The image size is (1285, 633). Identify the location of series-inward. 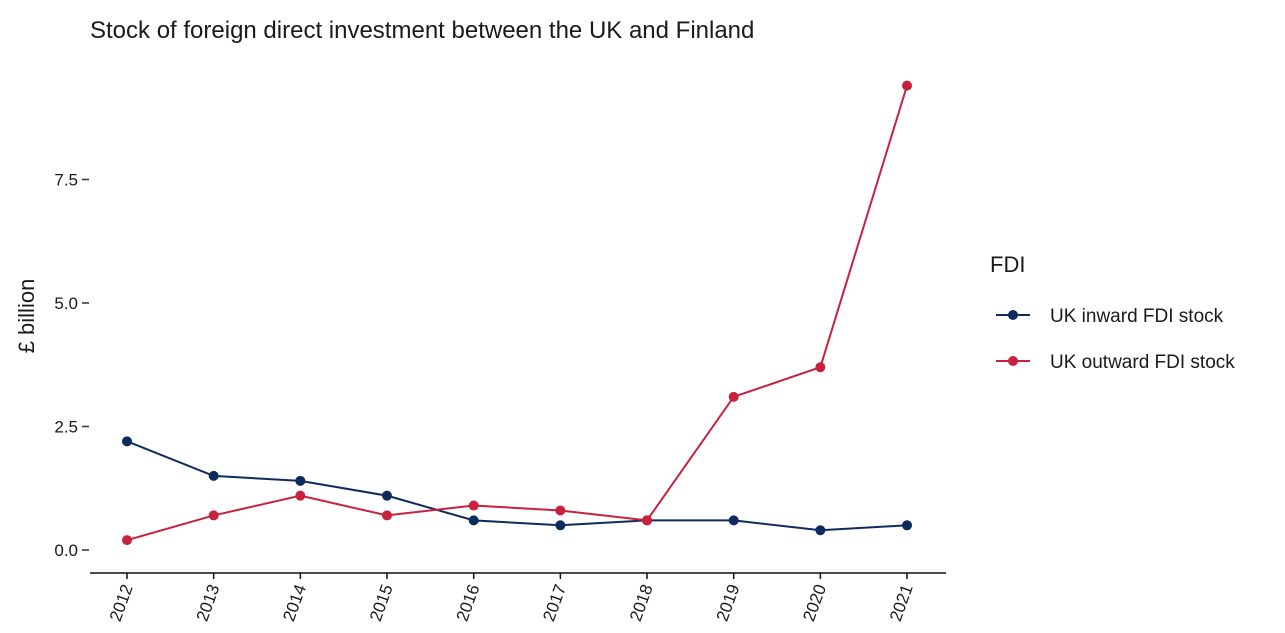
(517, 486).